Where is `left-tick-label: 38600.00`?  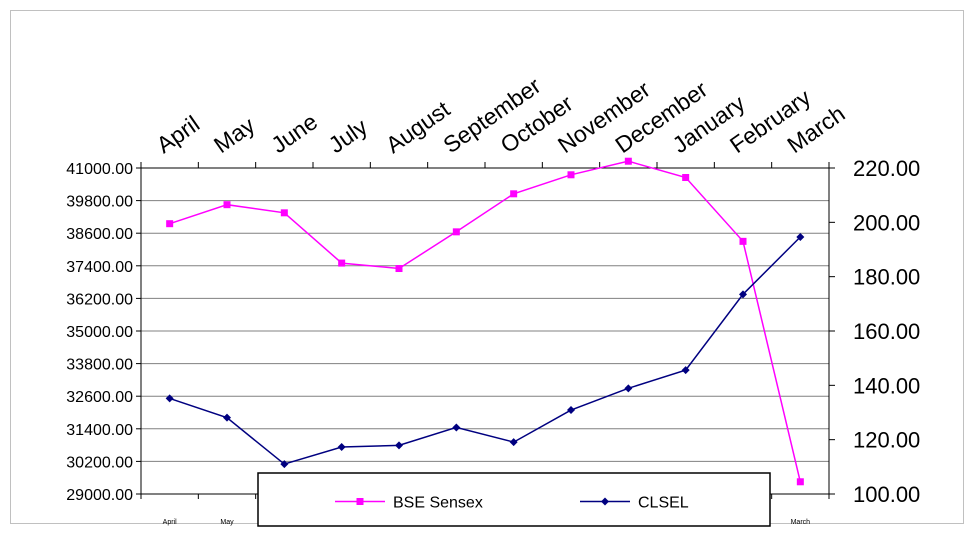
left-tick-label: 38600.00 is located at coordinates (99, 234).